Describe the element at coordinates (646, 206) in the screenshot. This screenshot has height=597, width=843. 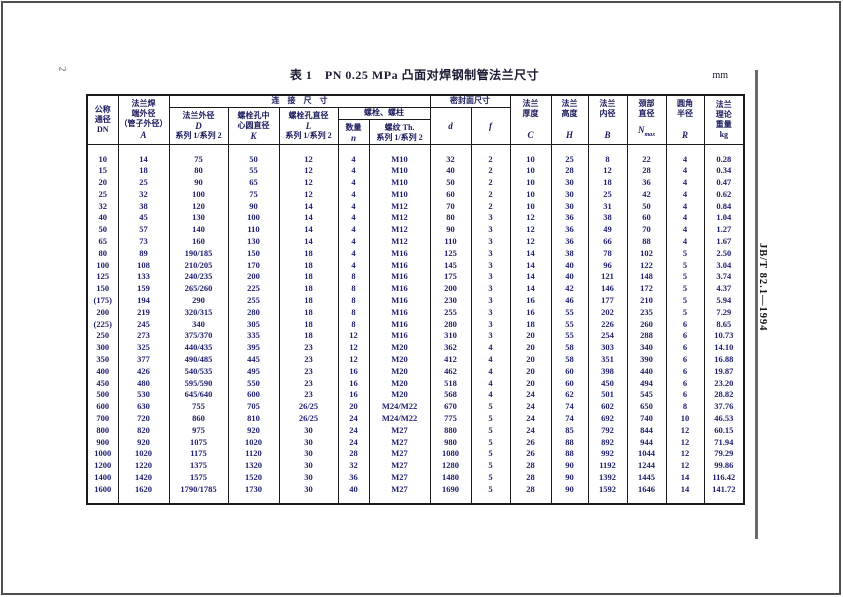
I see `cell: 50` at that location.